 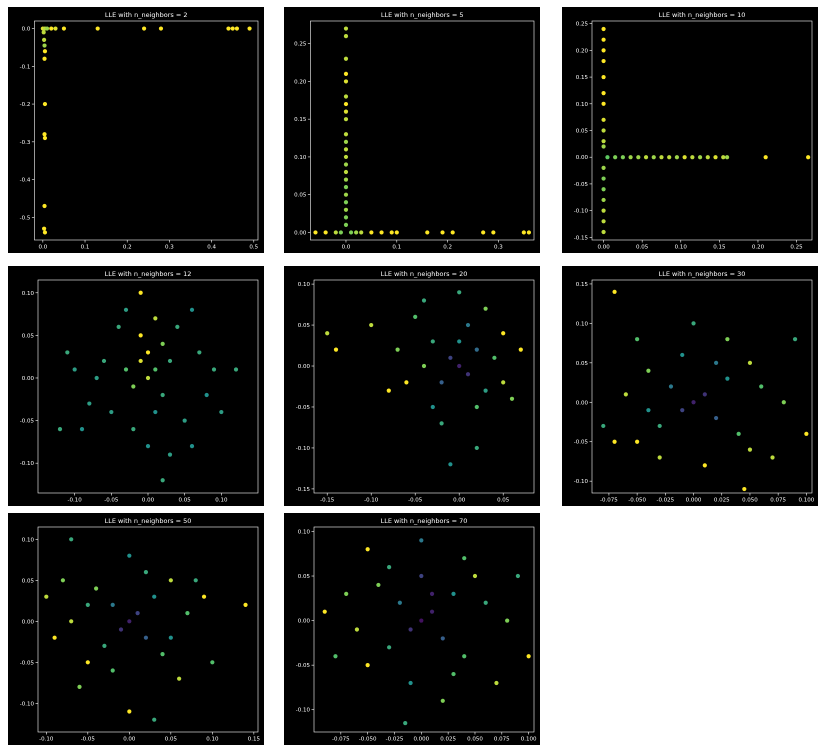 I want to click on y-tick-label: -0.10, so click(x=27, y=464).